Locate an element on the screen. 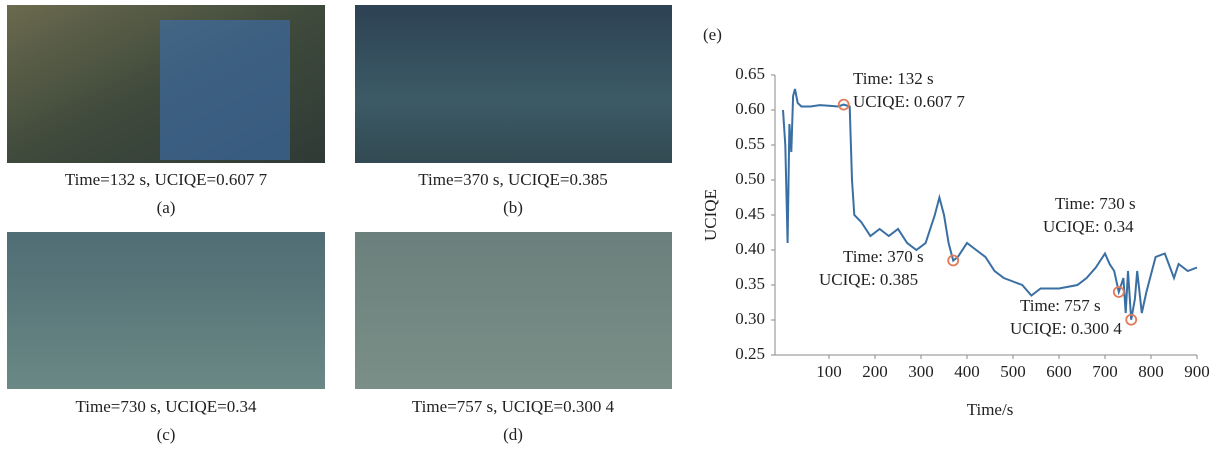 The height and width of the screenshot is (449, 1222). photo-basket is located at coordinates (225, 90).